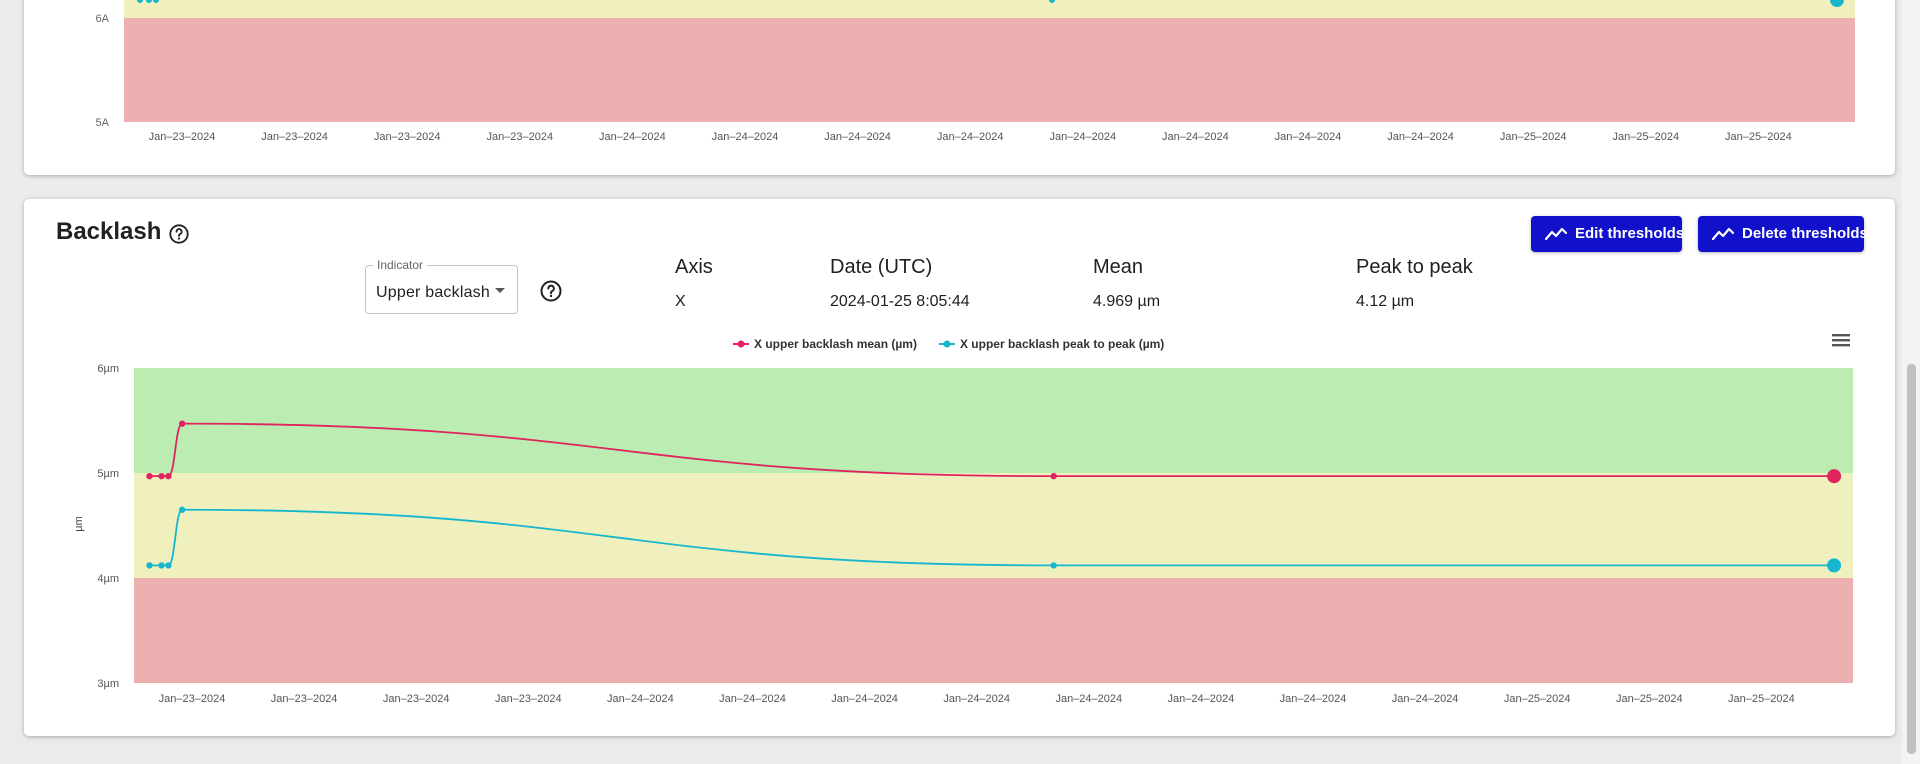 This screenshot has width=1920, height=764. I want to click on threshold-band-warning, so click(993, 525).